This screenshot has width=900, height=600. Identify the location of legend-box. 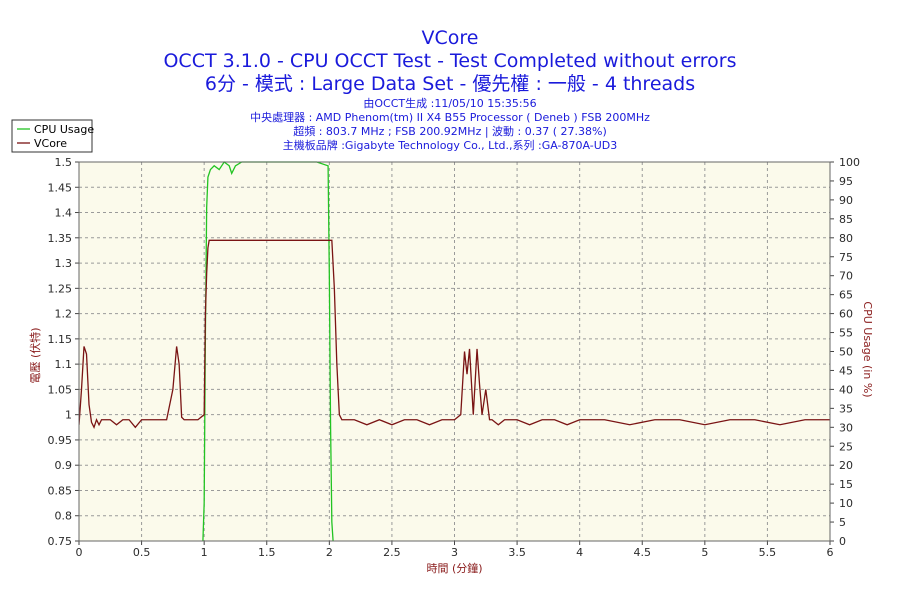
(52, 136).